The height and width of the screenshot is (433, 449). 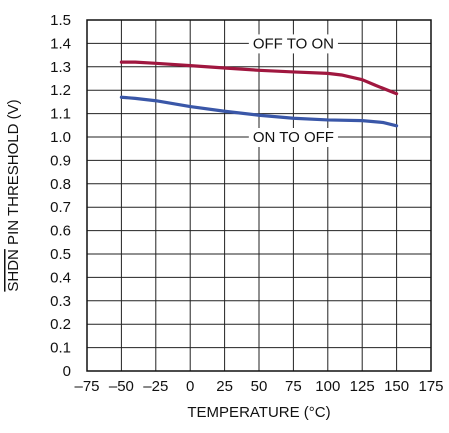 What do you see at coordinates (362, 386) in the screenshot?
I see `x-tick-label: 125` at bounding box center [362, 386].